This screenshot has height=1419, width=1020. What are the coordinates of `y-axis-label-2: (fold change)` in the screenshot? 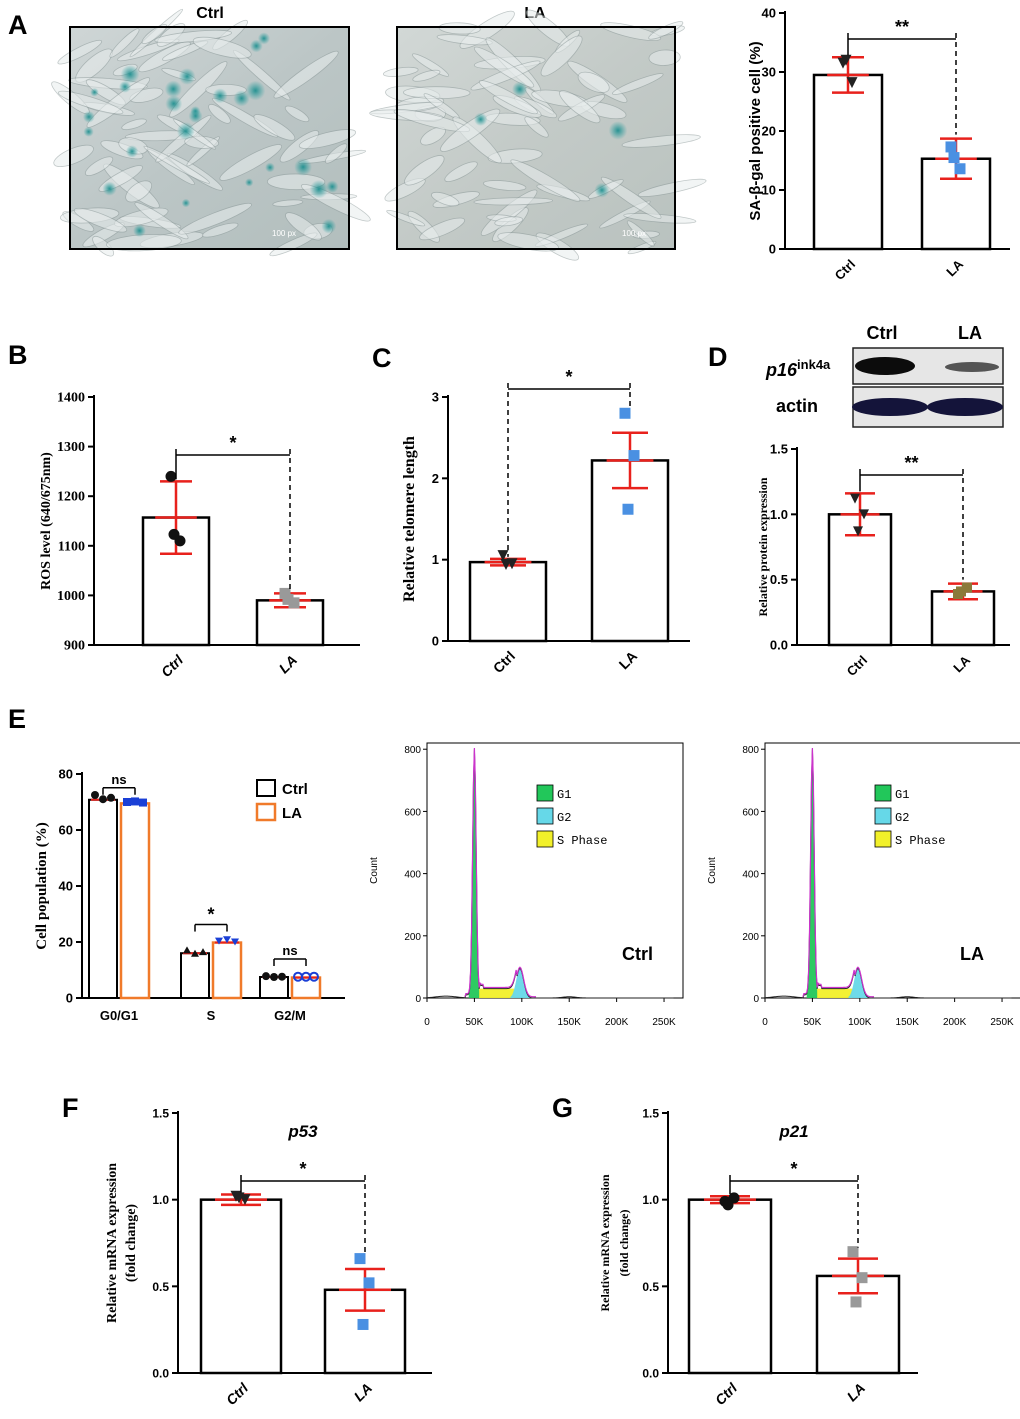 It's located at (624, 1243).